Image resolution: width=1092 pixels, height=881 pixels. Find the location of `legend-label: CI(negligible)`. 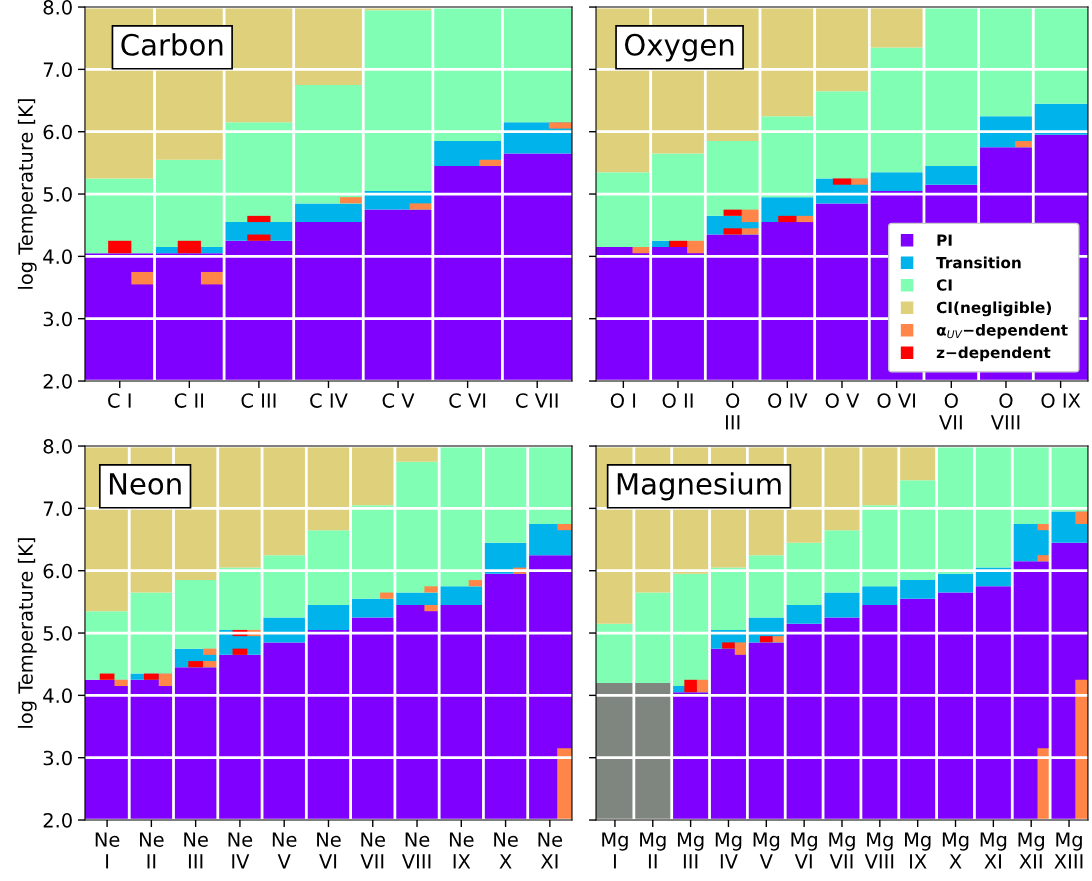

legend-label: CI(negligible) is located at coordinates (993, 309).